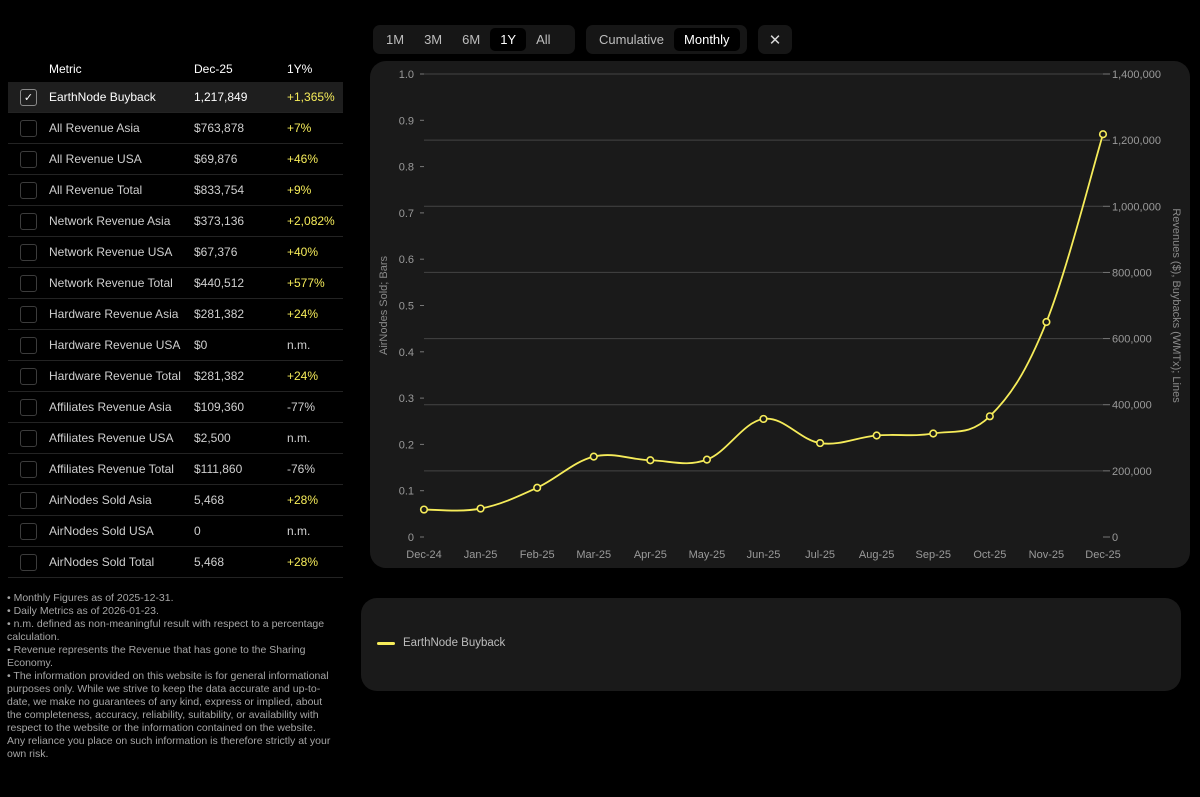 Image resolution: width=1200 pixels, height=797 pixels. What do you see at coordinates (650, 555) in the screenshot?
I see `x-tick-label: Apr-25` at bounding box center [650, 555].